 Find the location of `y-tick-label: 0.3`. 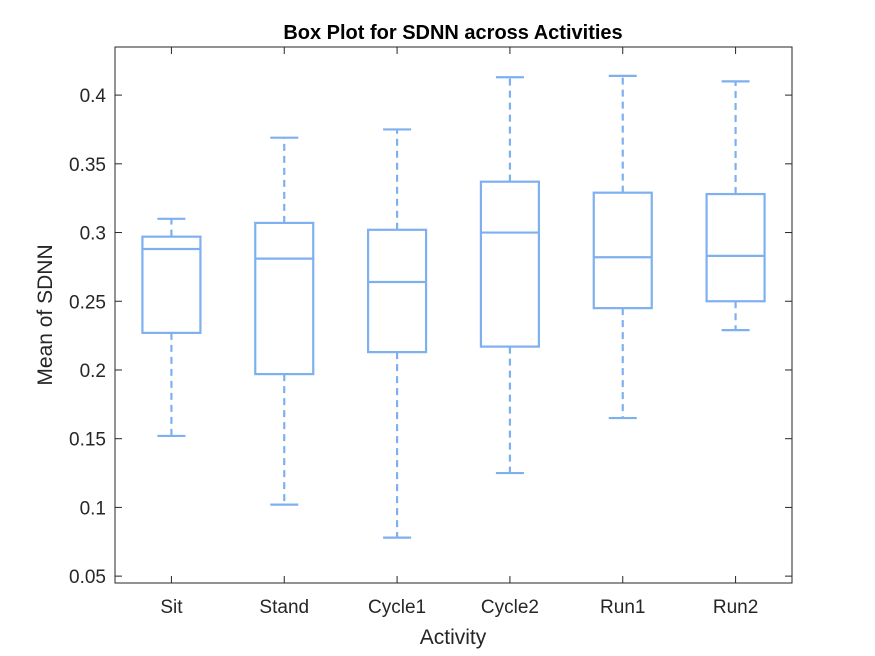

y-tick-label: 0.3 is located at coordinates (93, 234).